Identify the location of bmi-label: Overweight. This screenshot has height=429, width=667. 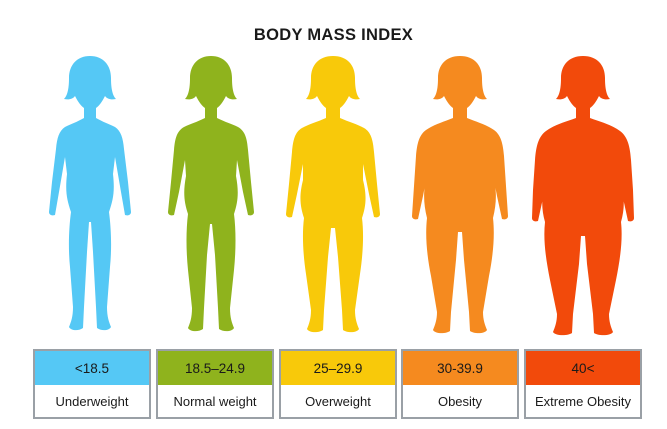
(338, 401).